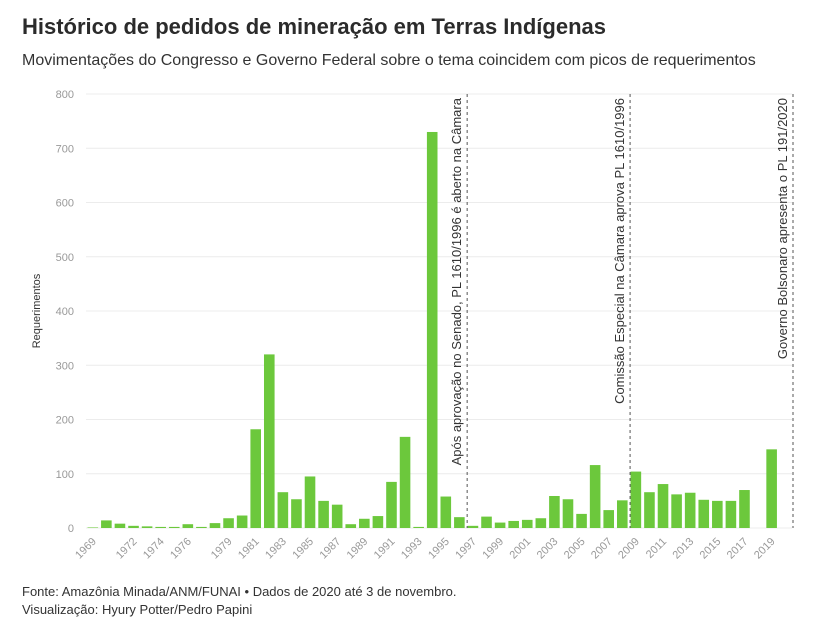 This screenshot has height=632, width=821. What do you see at coordinates (548, 549) in the screenshot?
I see `x-tick-label: 2003` at bounding box center [548, 549].